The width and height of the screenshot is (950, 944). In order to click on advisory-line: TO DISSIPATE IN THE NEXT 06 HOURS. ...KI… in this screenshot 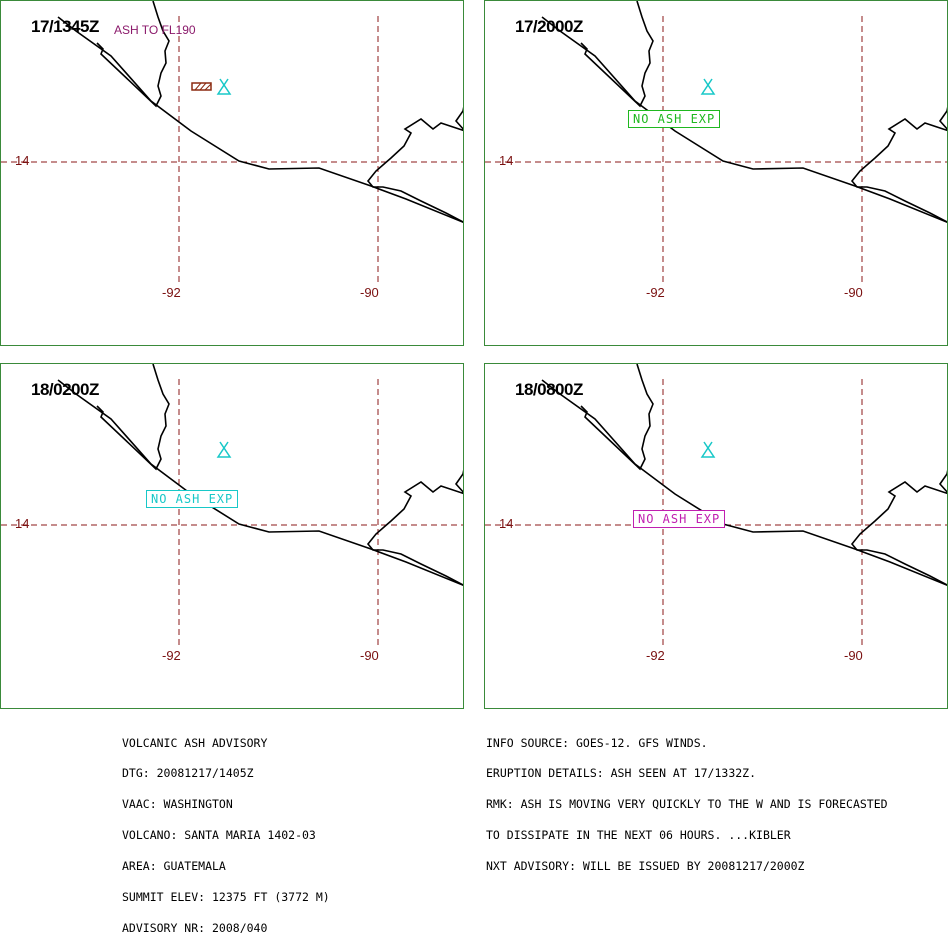, I will do `click(638, 835)`.